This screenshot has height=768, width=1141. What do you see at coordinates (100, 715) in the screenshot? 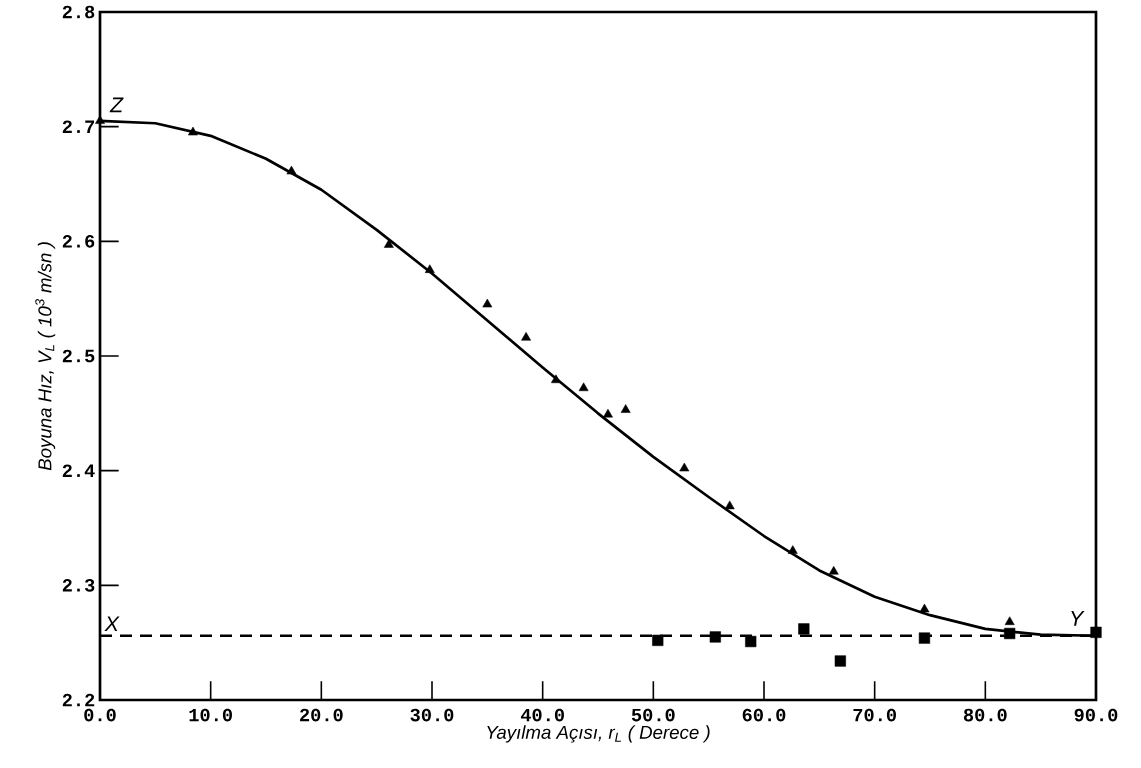
I see `x-tick-label: 0.0` at bounding box center [100, 715].